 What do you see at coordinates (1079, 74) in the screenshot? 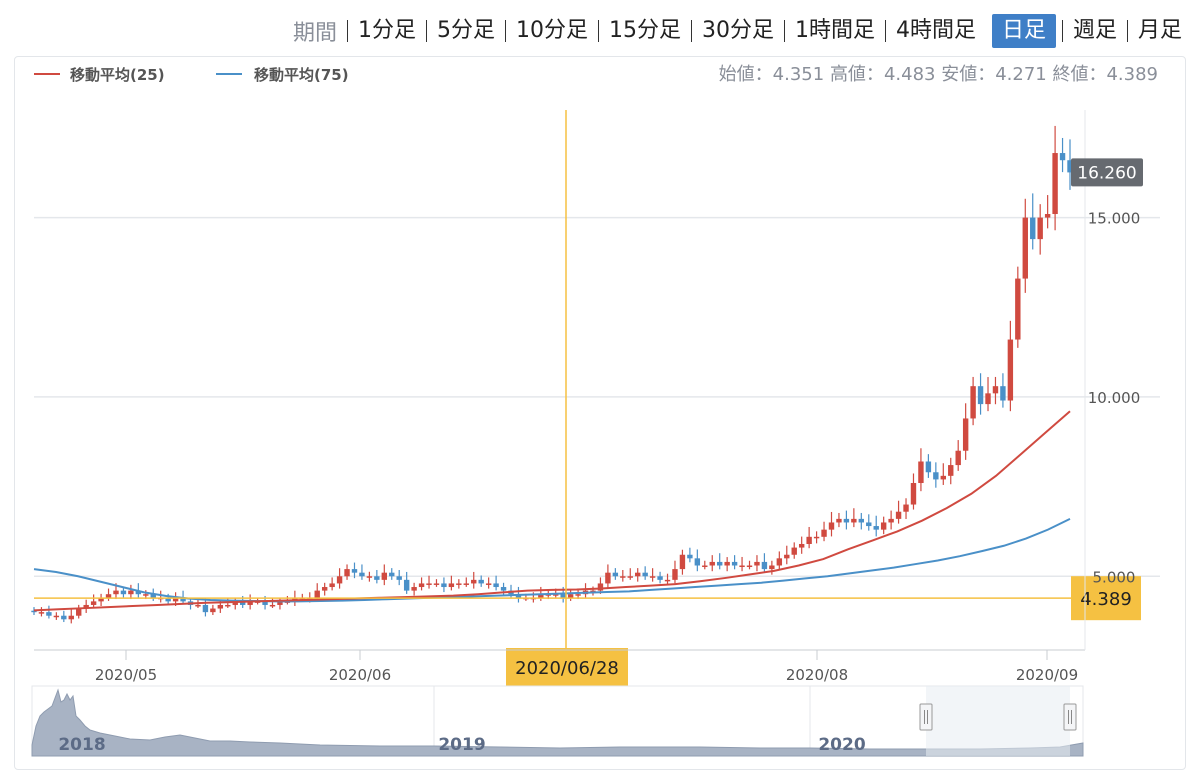
I see `close-label: 終値：` at bounding box center [1079, 74].